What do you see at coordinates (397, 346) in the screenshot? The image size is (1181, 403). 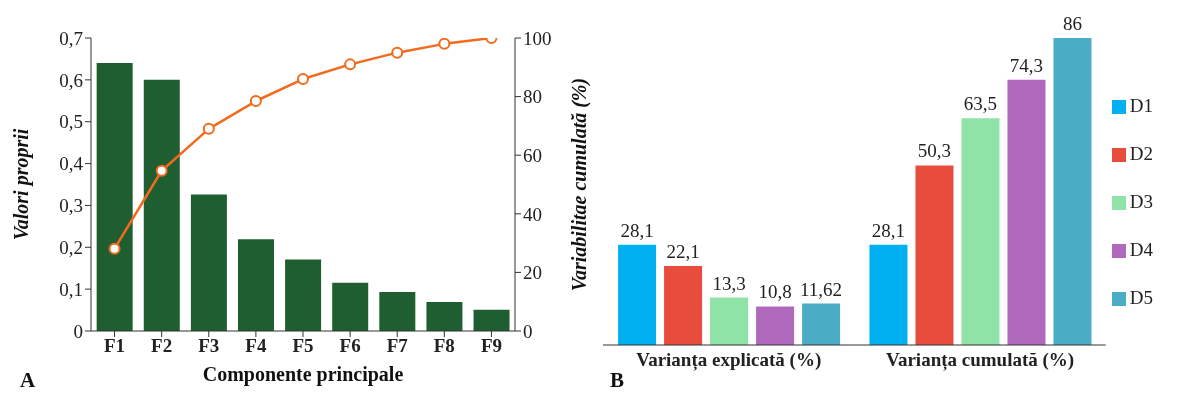 I see `x-tick-label: F7` at bounding box center [397, 346].